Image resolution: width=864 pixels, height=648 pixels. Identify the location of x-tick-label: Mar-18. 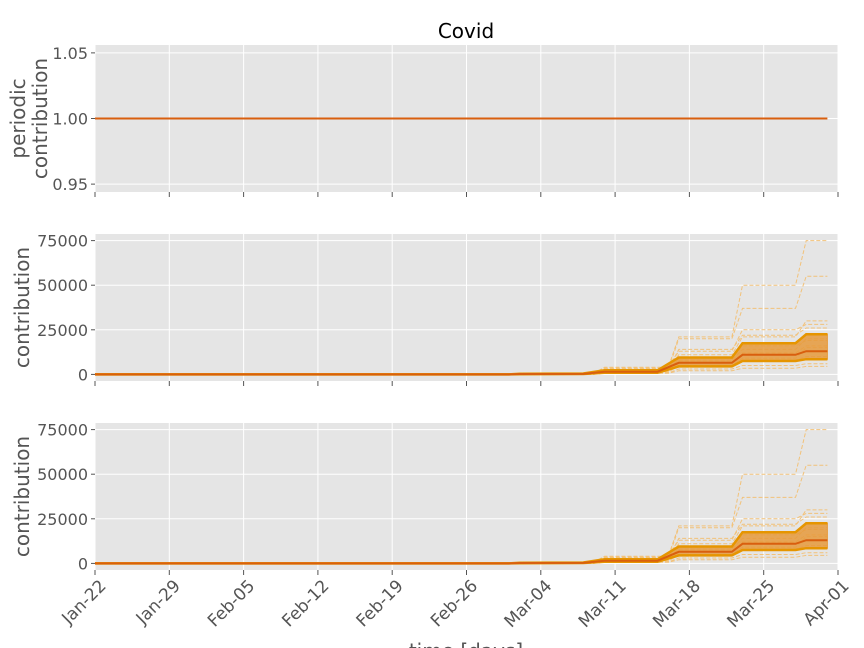
(677, 604).